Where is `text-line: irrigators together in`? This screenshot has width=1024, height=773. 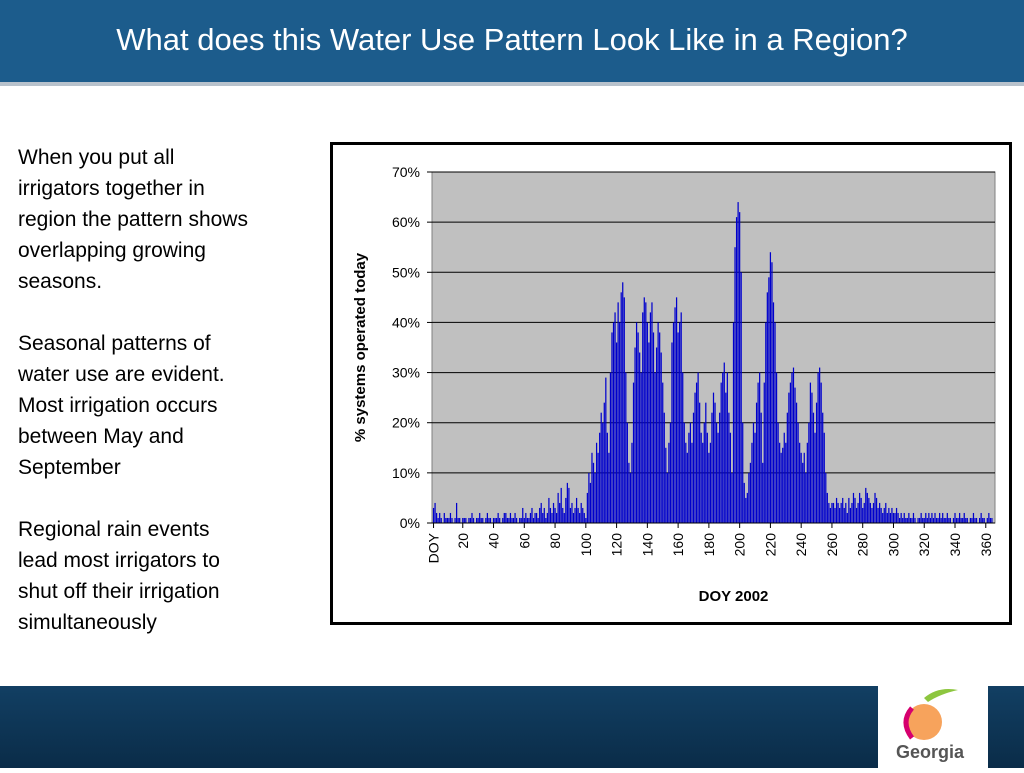 text-line: irrigators together in is located at coordinates (111, 188).